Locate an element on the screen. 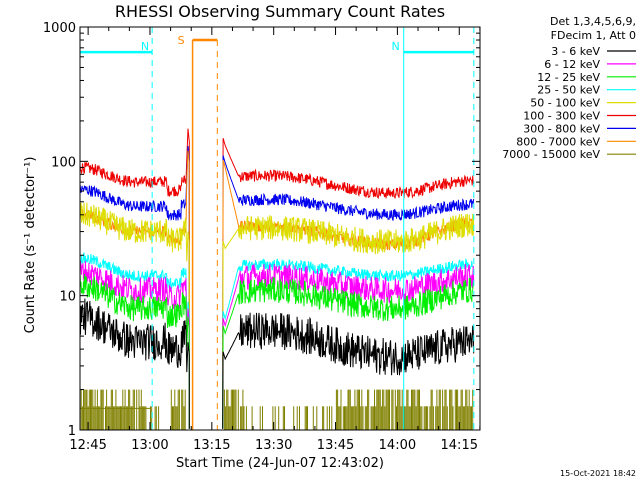  annotation-label: S is located at coordinates (181, 40).